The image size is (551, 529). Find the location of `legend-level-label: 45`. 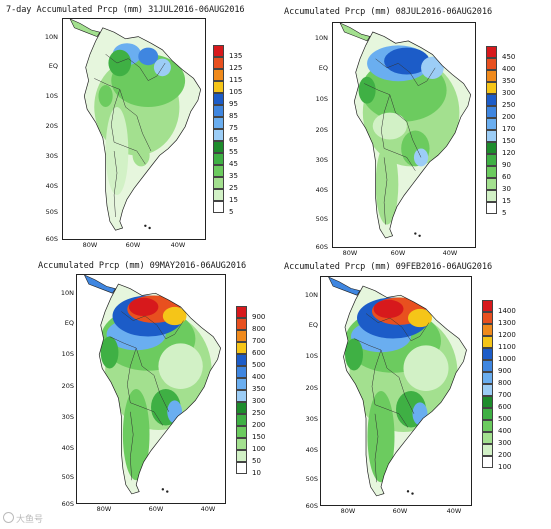

legend-level-label: 45 is located at coordinates (233, 164).